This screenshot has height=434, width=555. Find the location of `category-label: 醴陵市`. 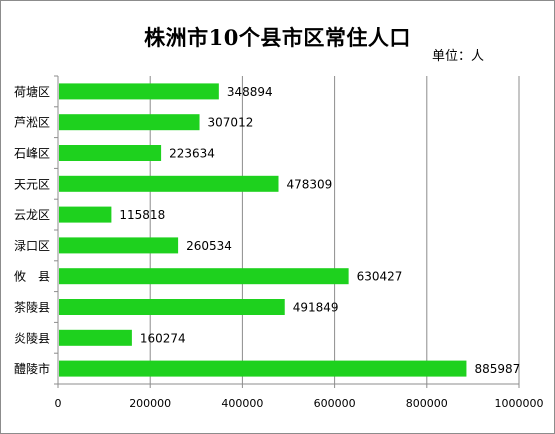

category-label: 醴陵市 is located at coordinates (32, 368).